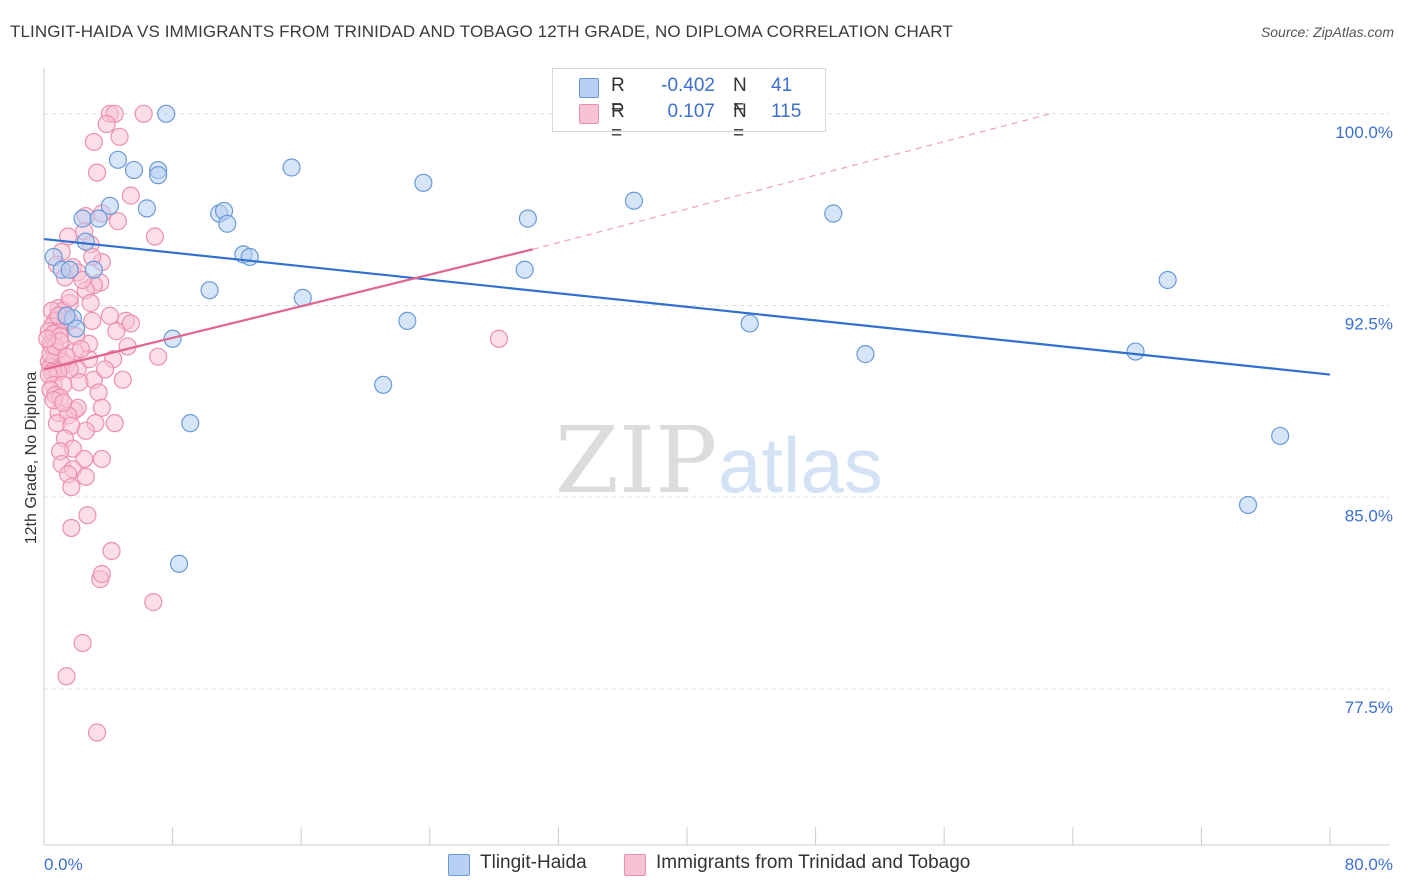  Describe the element at coordinates (687, 306) in the screenshot. I see `tlingit-trend-line` at that location.